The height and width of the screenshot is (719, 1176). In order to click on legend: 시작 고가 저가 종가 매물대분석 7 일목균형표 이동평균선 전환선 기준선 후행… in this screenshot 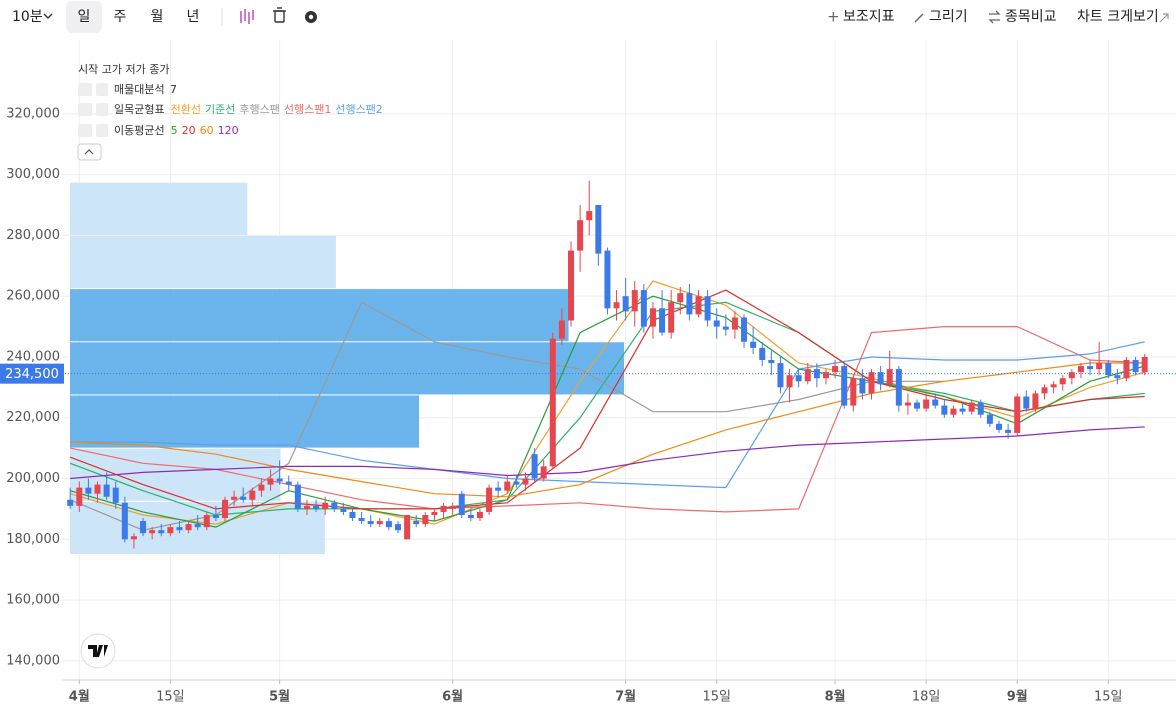, I will do `click(230, 112)`.